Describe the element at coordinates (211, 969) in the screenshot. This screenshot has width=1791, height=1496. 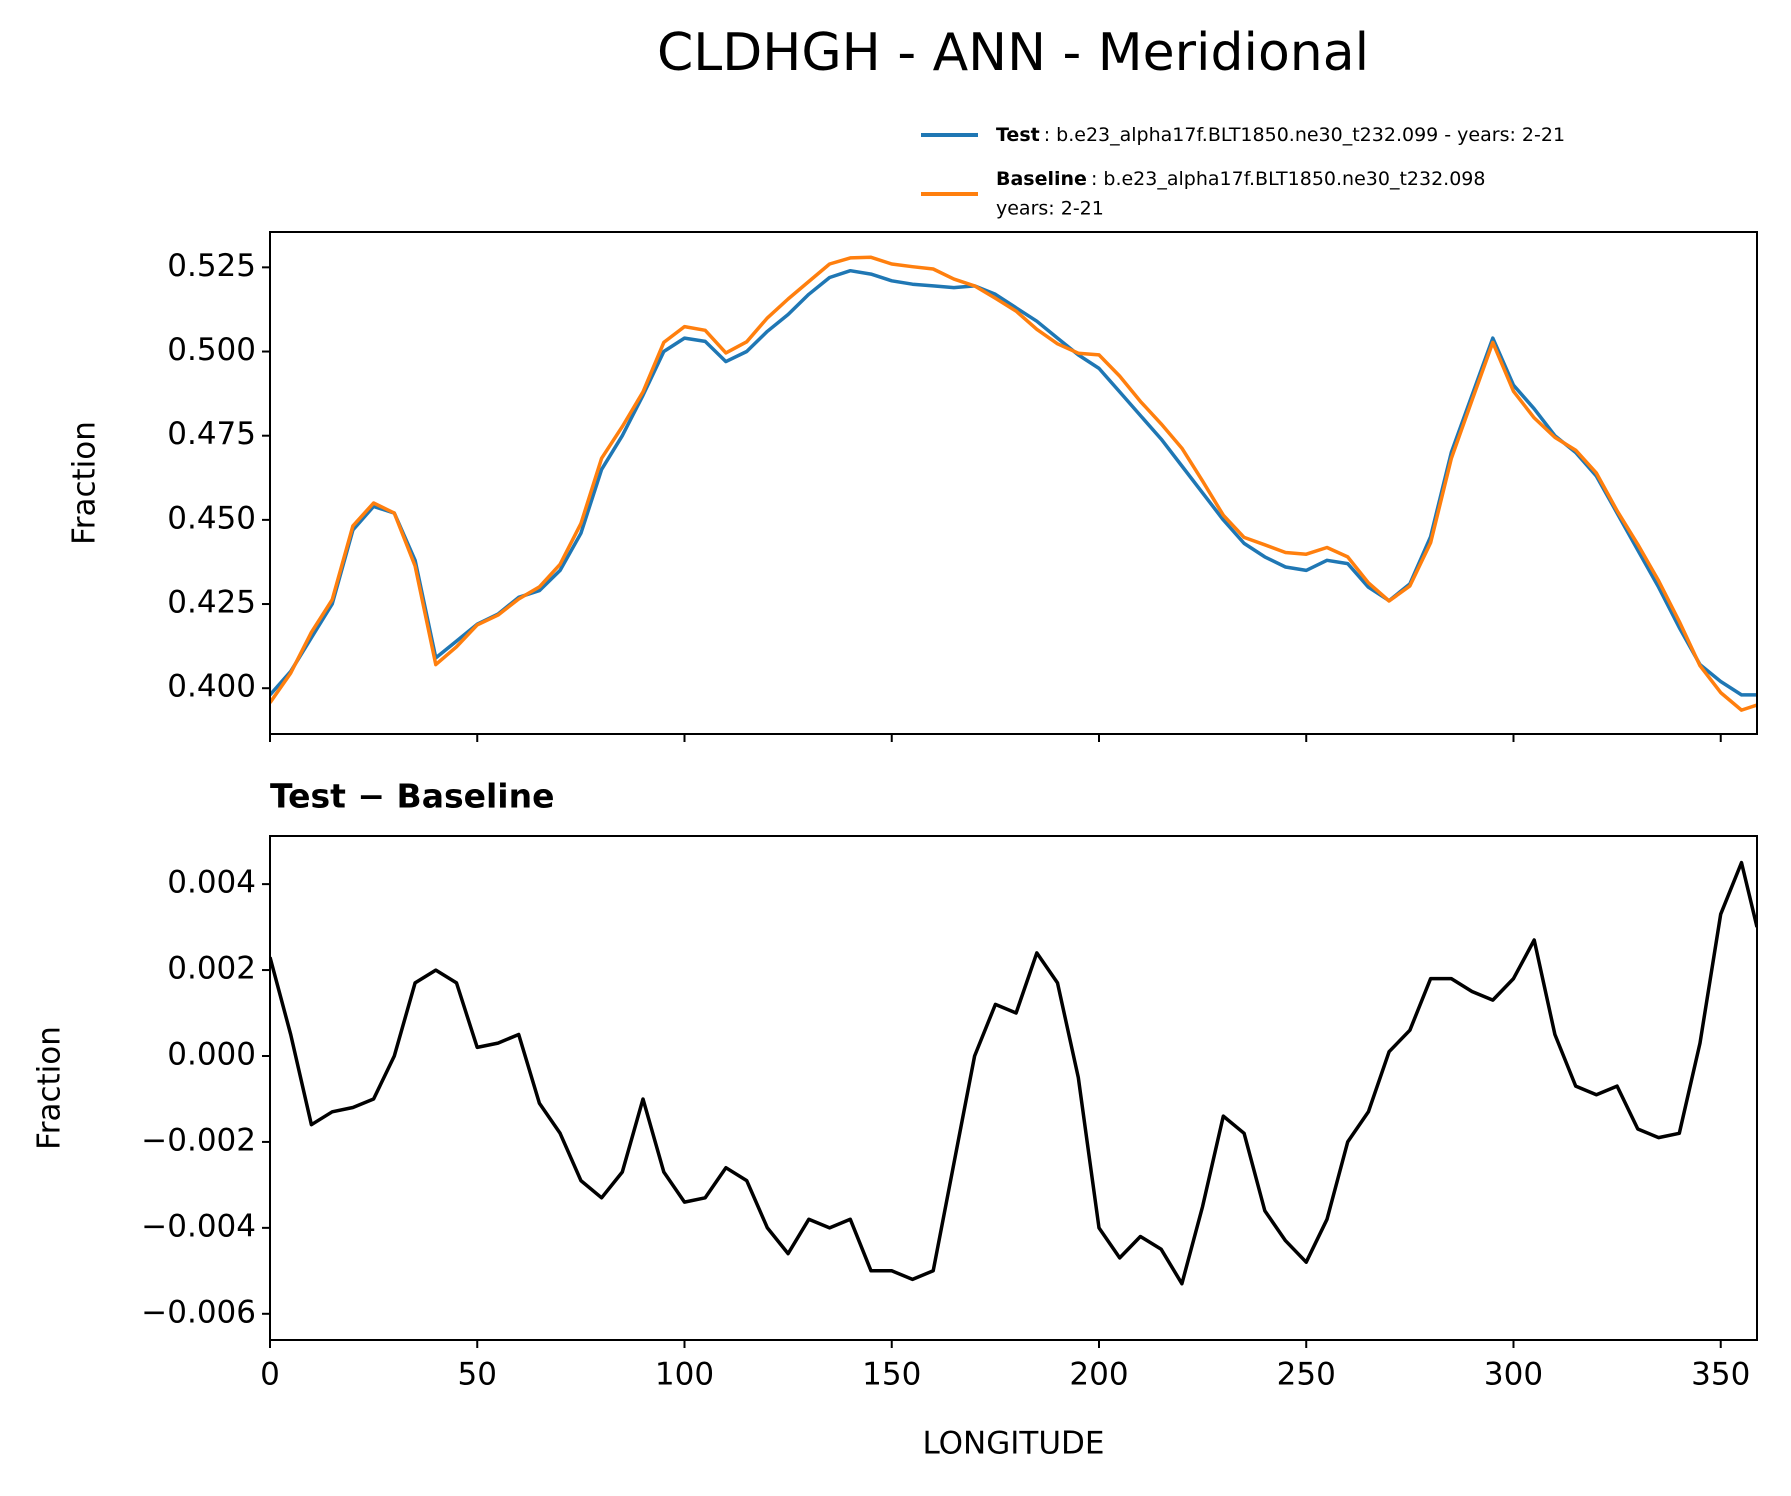
I see `y-tick-label: 0.002` at that location.